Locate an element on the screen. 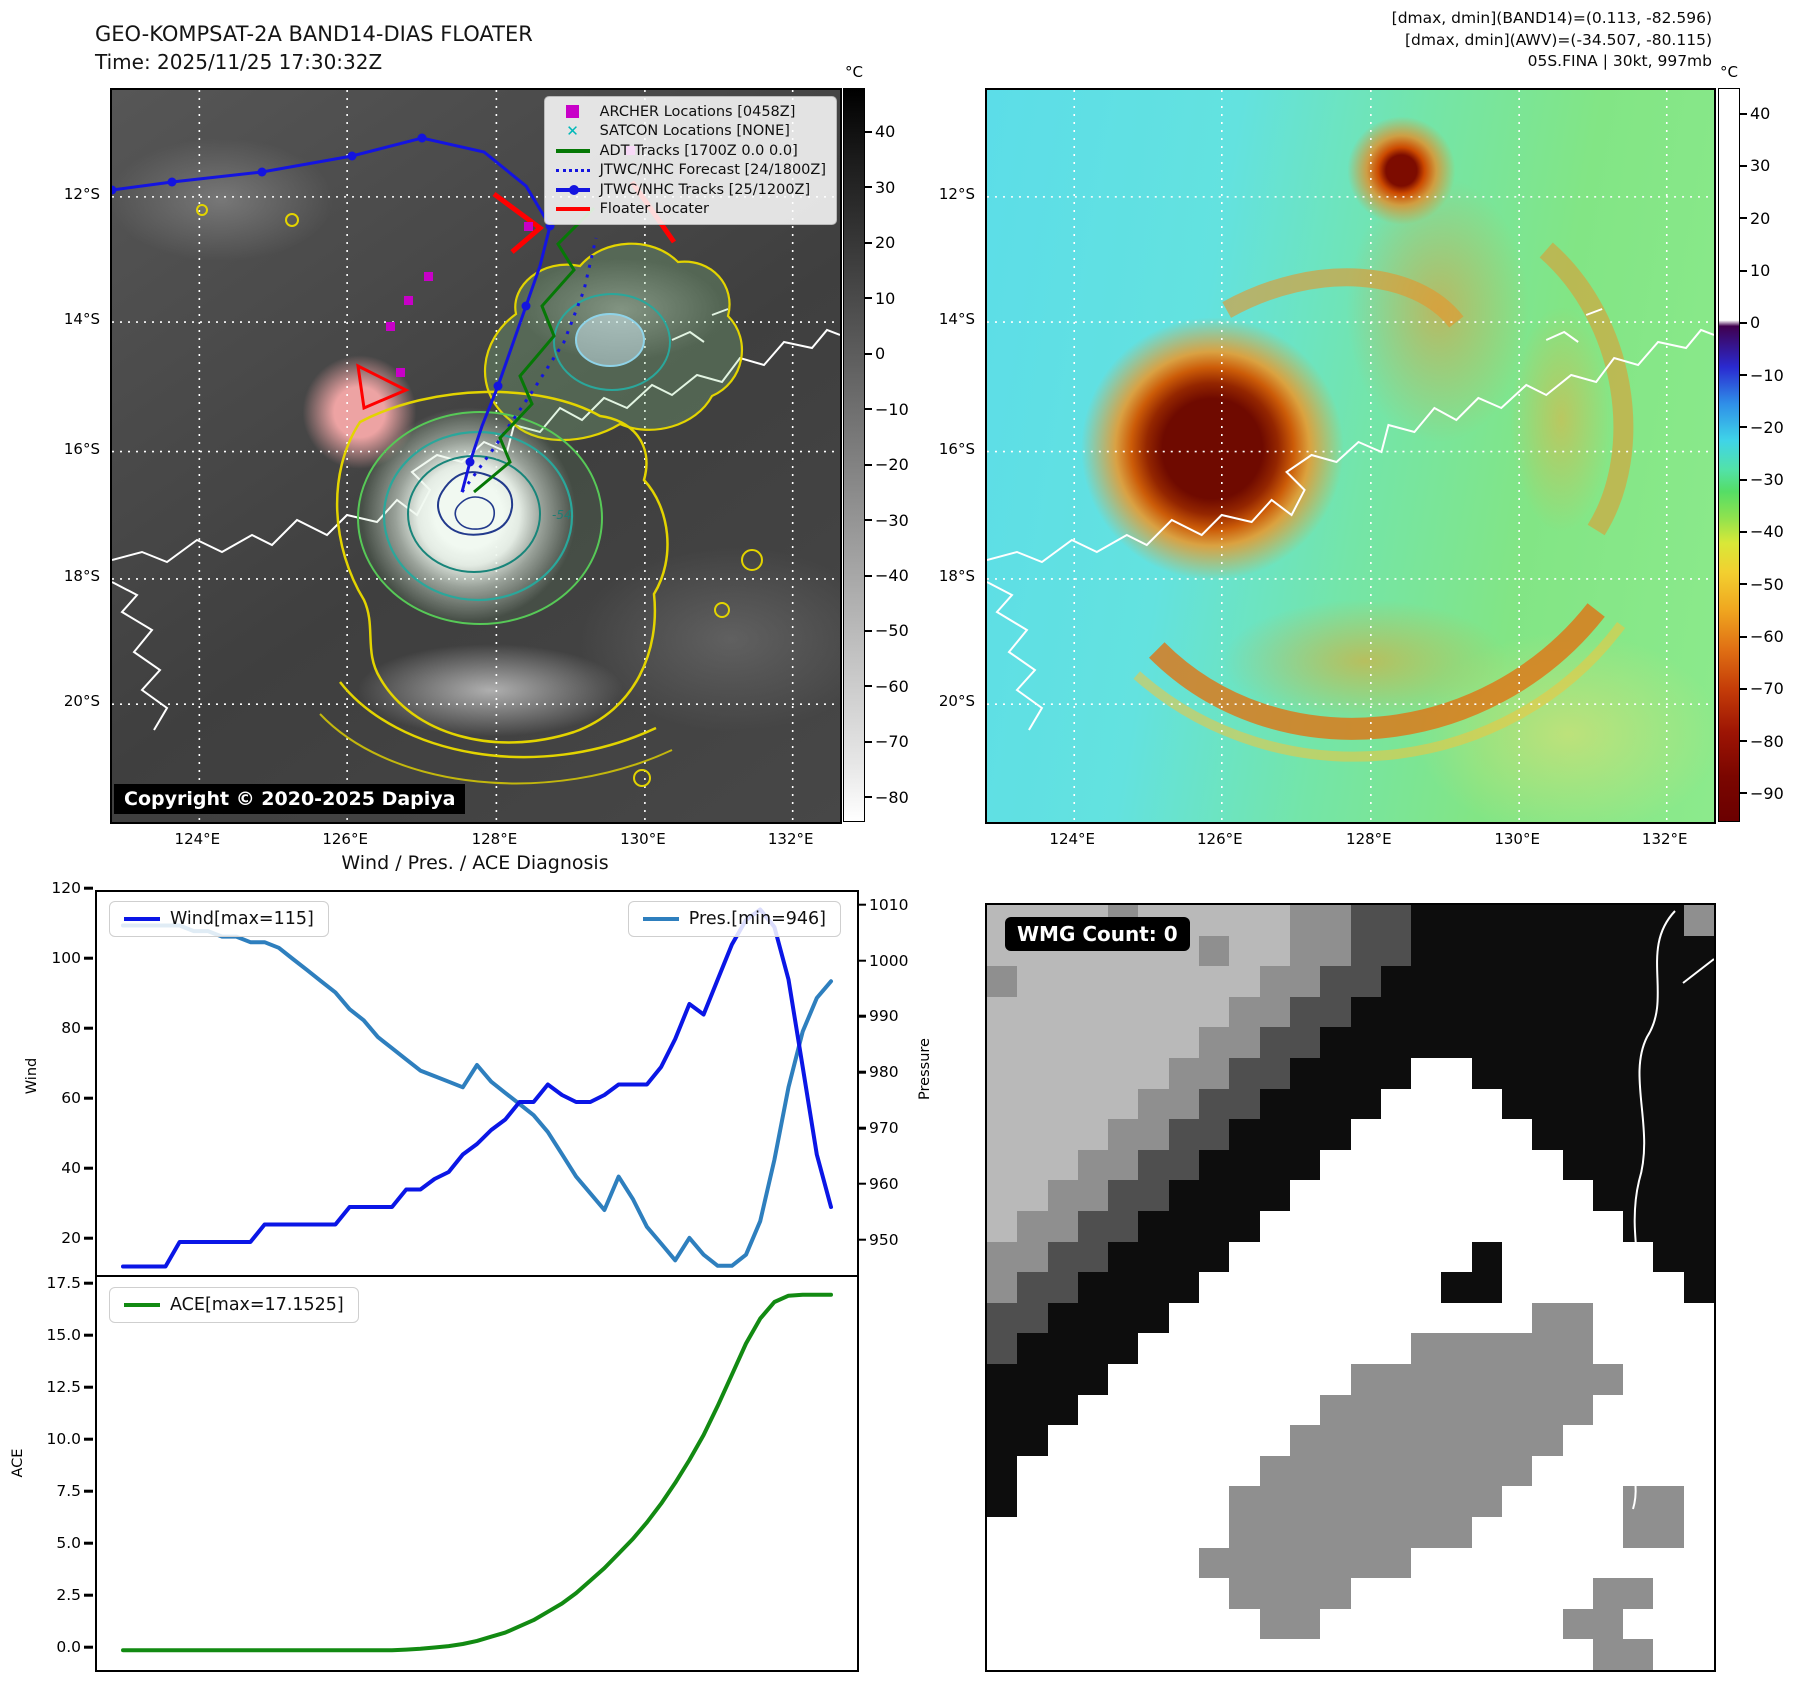 The height and width of the screenshot is (1690, 1801). ace-legend-swatch is located at coordinates (142, 1305).